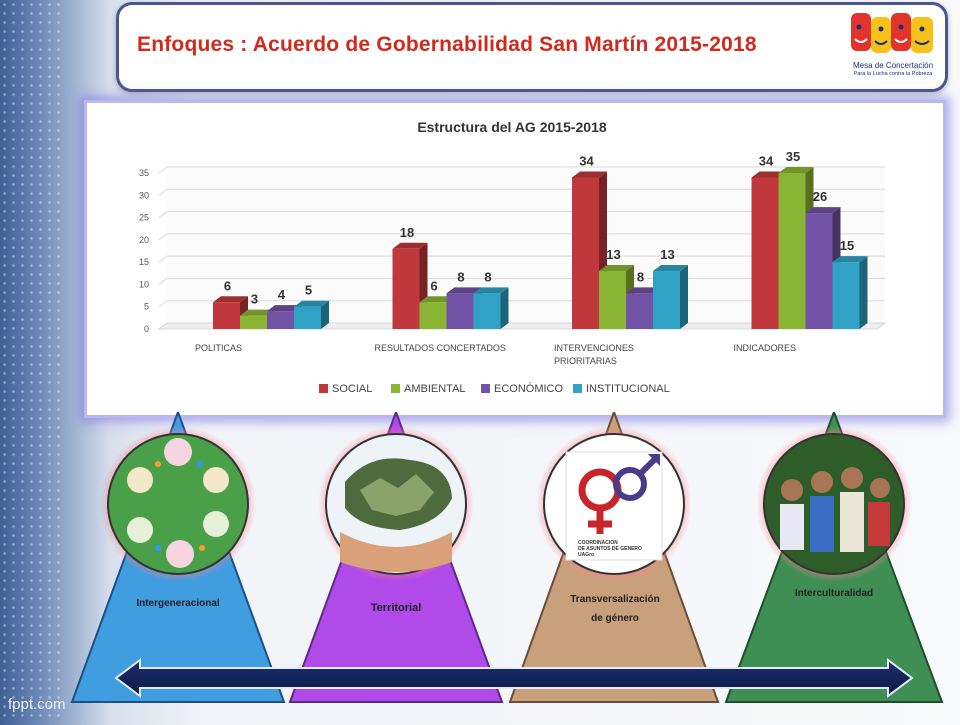 The width and height of the screenshot is (960, 725). Describe the element at coordinates (892, 33) in the screenshot. I see `faces-logo-icon` at that location.